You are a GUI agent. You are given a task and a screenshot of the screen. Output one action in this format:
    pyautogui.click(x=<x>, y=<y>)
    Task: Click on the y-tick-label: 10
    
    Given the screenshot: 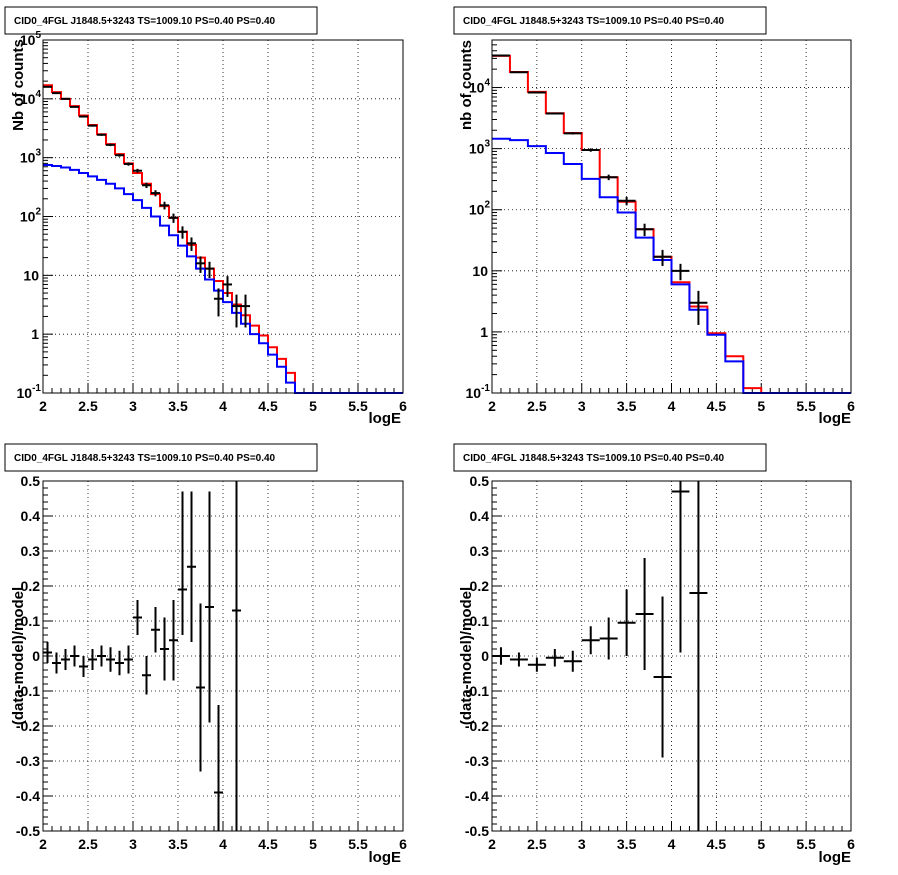 What is the action you would take?
    pyautogui.click(x=31, y=275)
    